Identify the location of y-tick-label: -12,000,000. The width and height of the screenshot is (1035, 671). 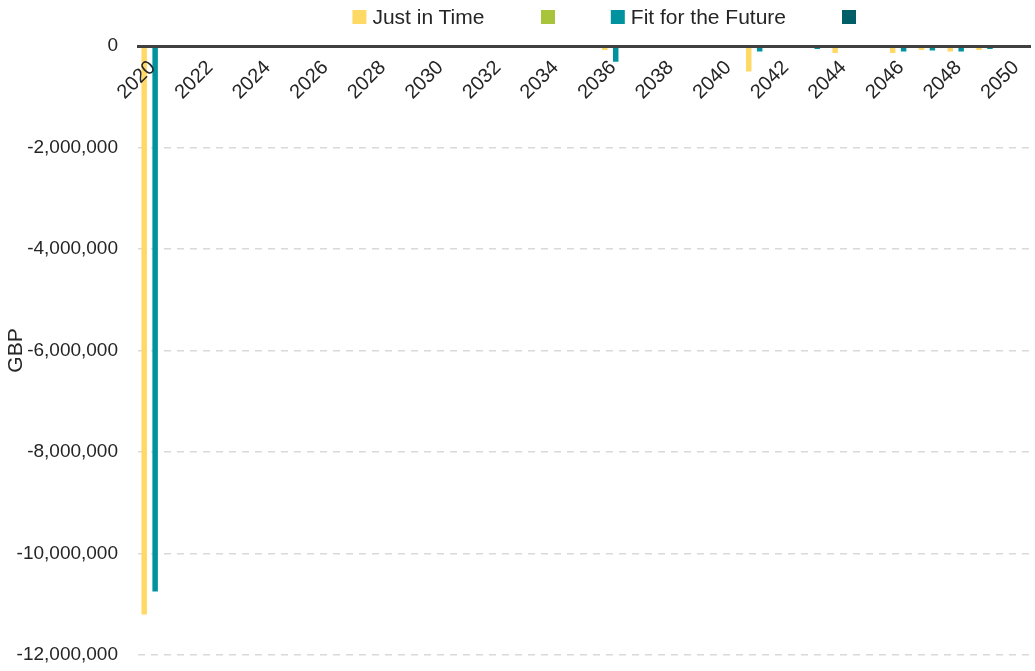
(67, 654).